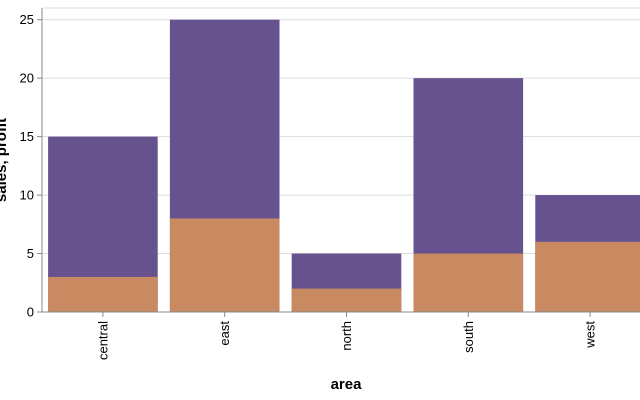  Describe the element at coordinates (27, 136) in the screenshot. I see `y-tick-label-15: 15` at that location.